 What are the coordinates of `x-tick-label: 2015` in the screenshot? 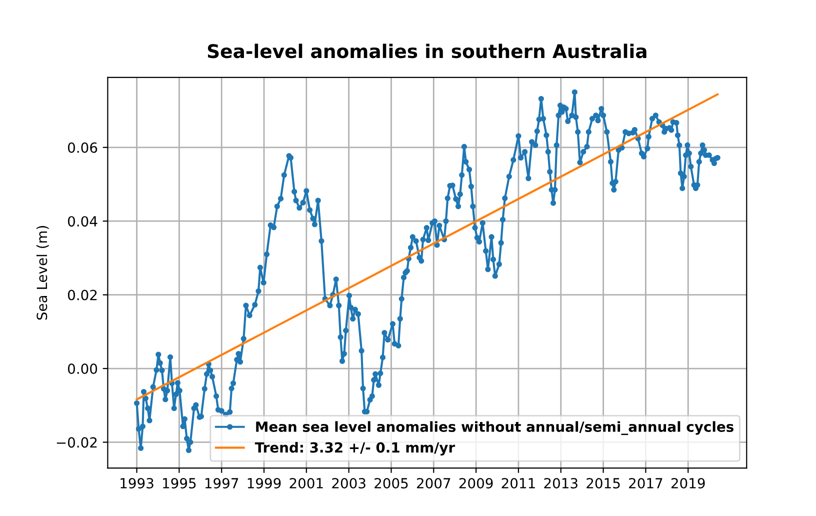 It's located at (603, 483).